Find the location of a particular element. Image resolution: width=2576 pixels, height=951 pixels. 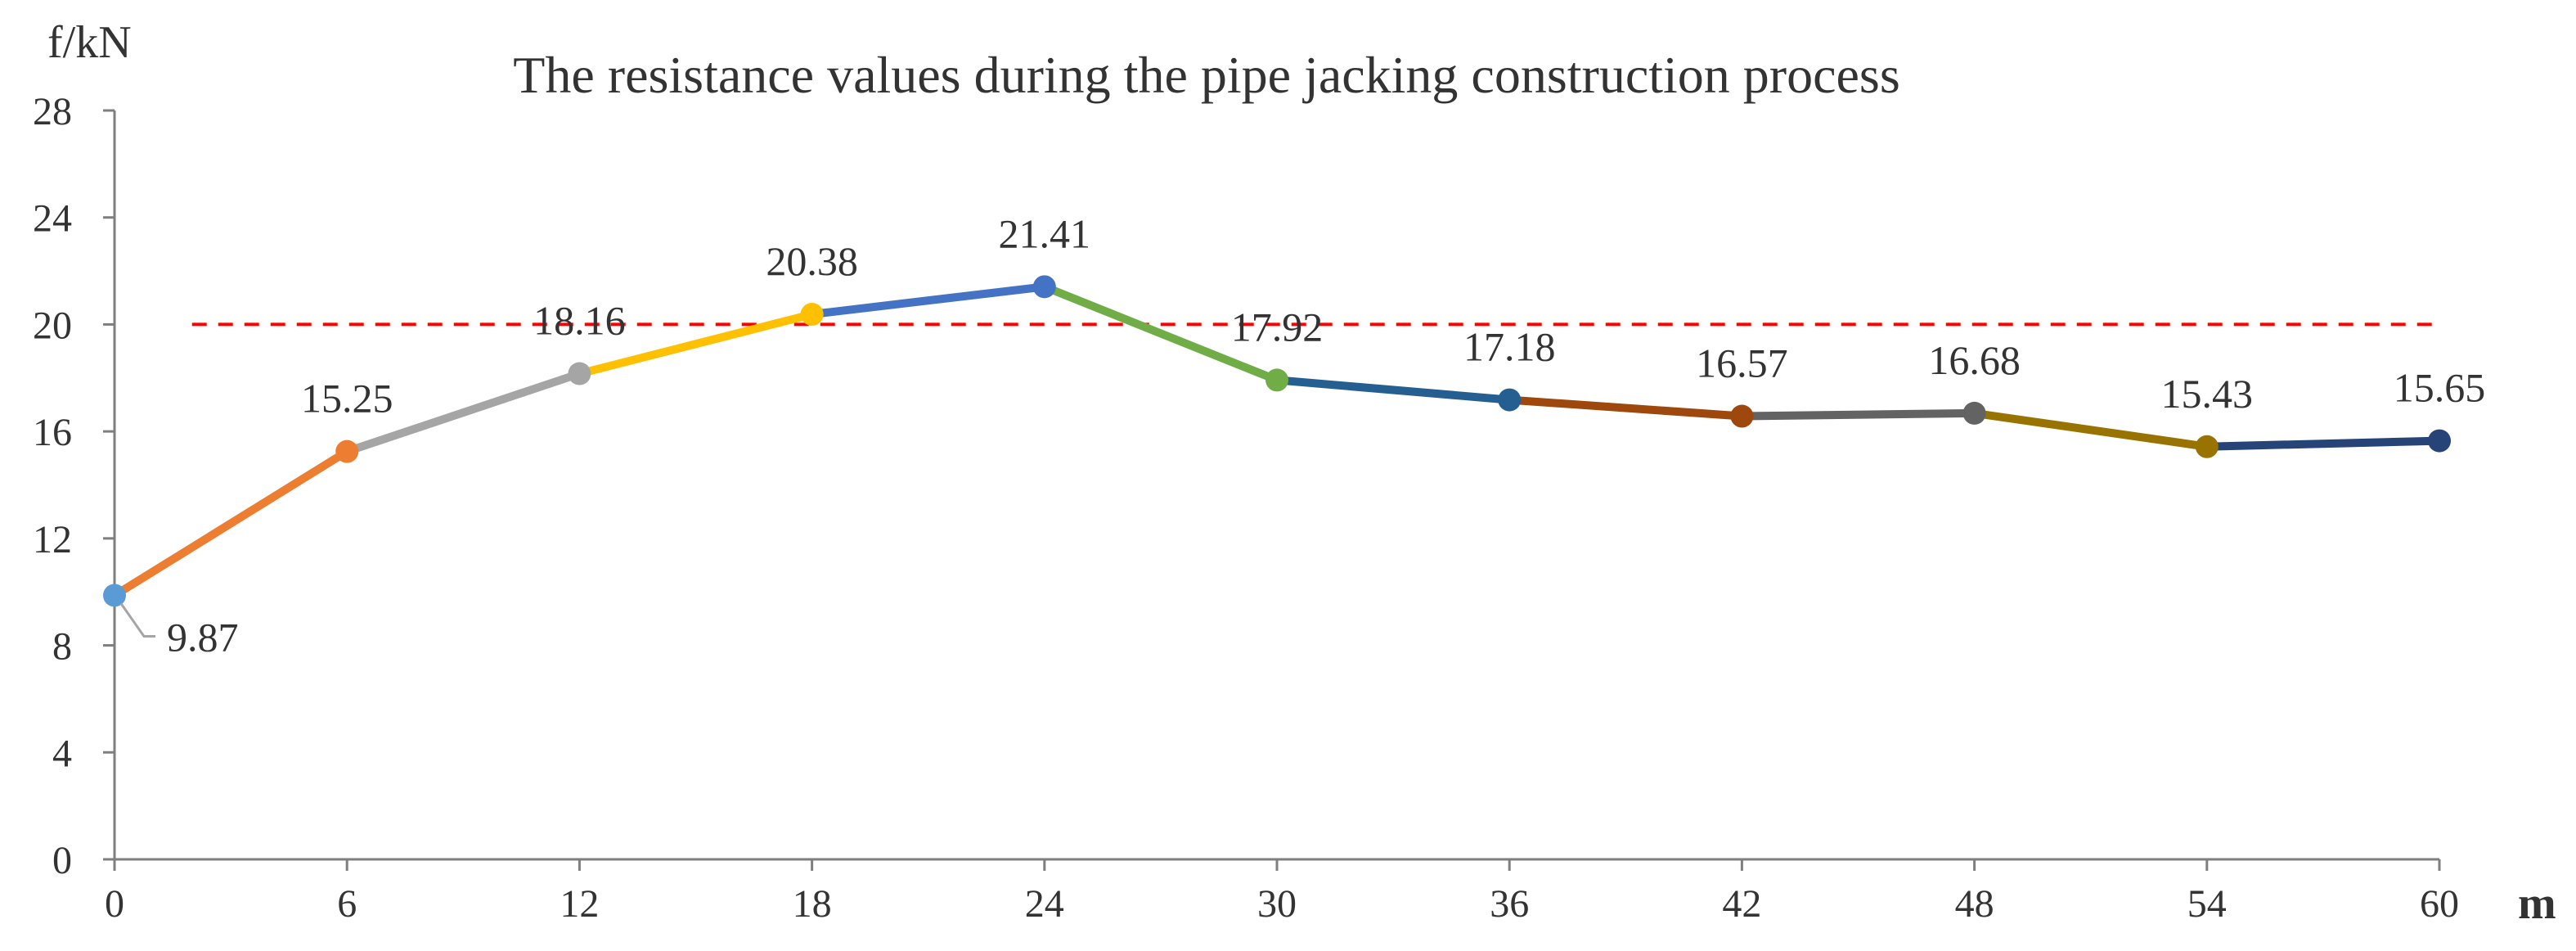

x-tick-label: 42 is located at coordinates (1742, 904).